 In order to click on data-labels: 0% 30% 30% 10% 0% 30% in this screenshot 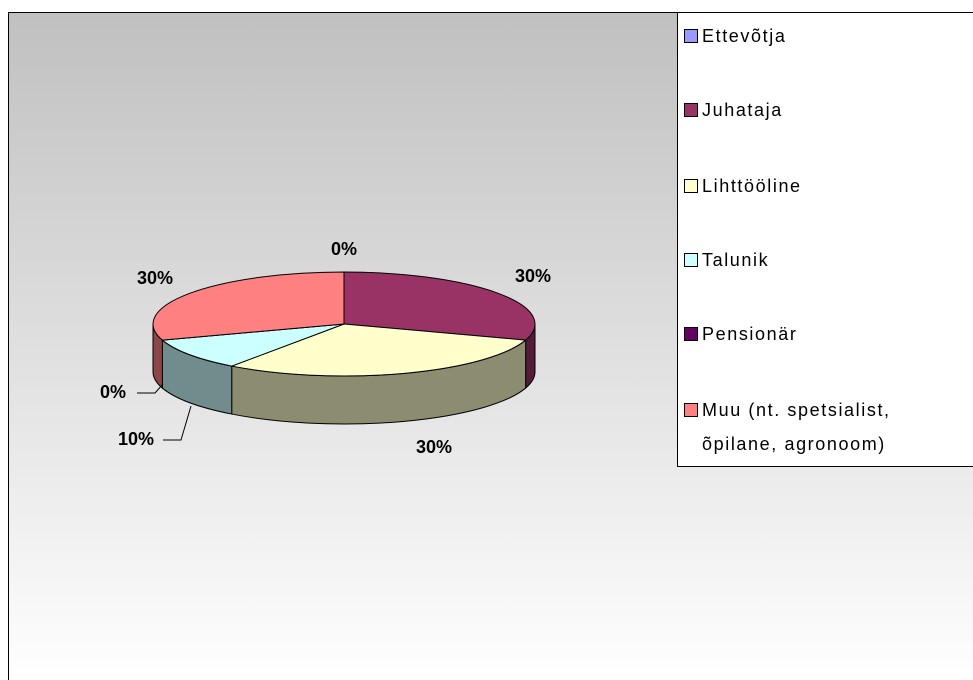, I will do `click(325, 348)`.